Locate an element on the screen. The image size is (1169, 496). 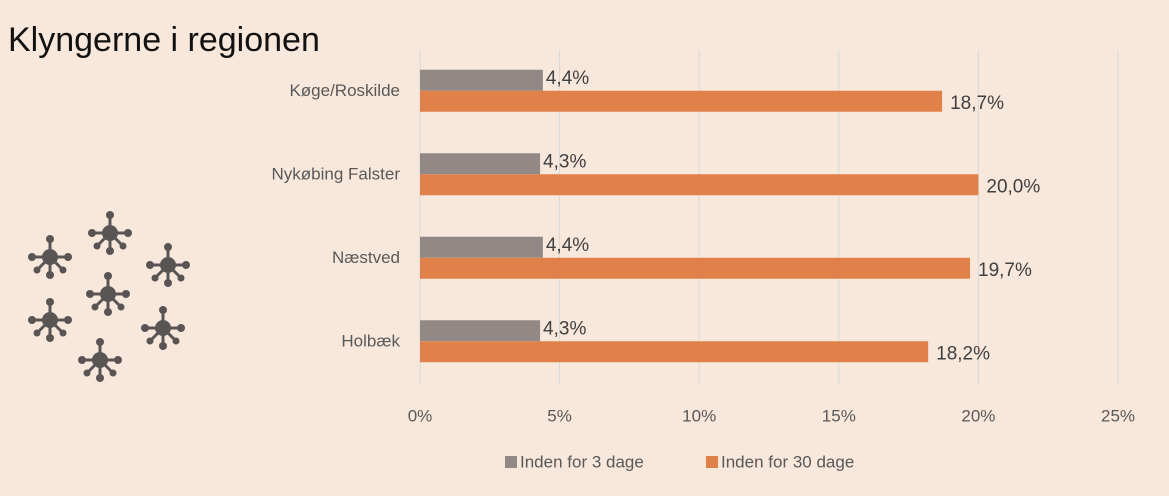
x-tick-label: 5% is located at coordinates (559, 415).